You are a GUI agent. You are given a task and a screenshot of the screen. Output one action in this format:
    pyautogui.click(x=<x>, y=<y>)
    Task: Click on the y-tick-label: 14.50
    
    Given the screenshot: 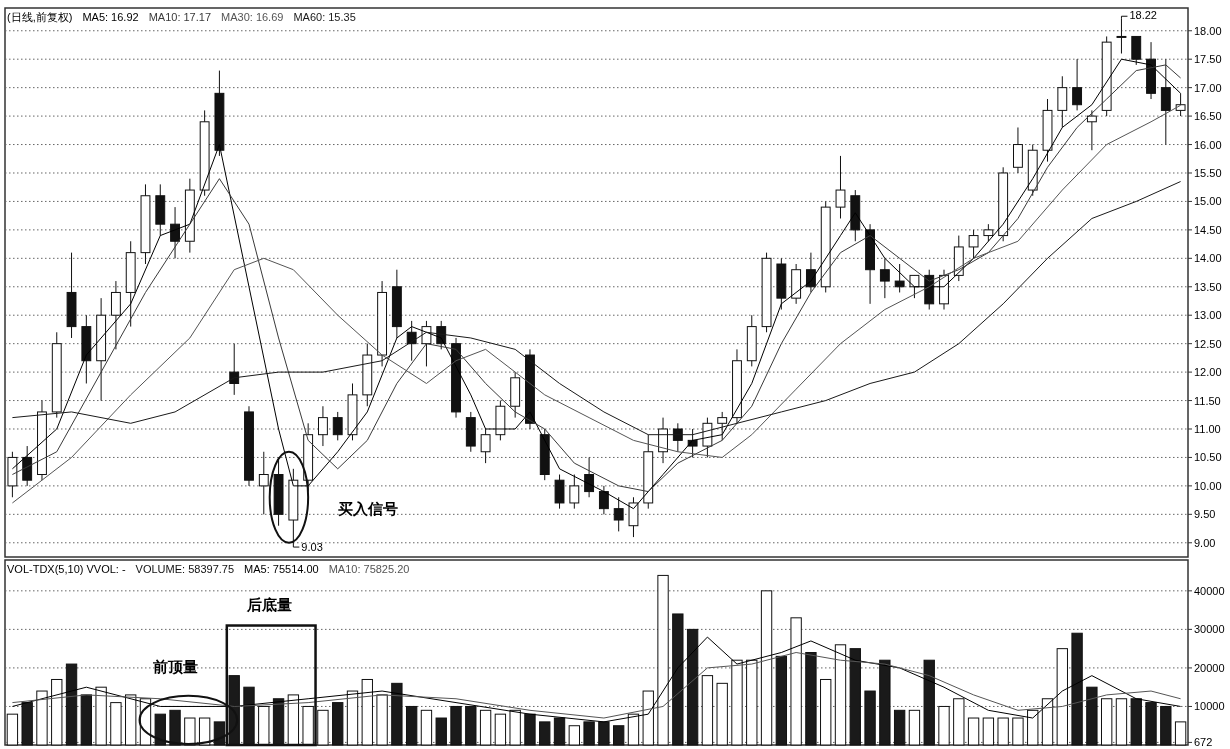 What is the action you would take?
    pyautogui.click(x=1208, y=229)
    